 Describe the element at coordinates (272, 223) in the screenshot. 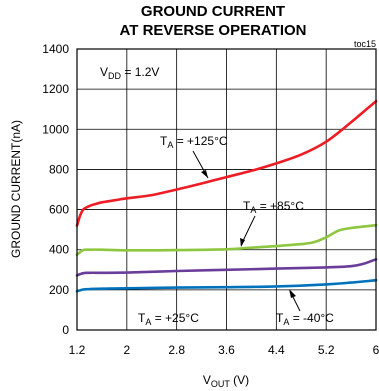

I see `annotation-85c: TA = +85°C` at that location.